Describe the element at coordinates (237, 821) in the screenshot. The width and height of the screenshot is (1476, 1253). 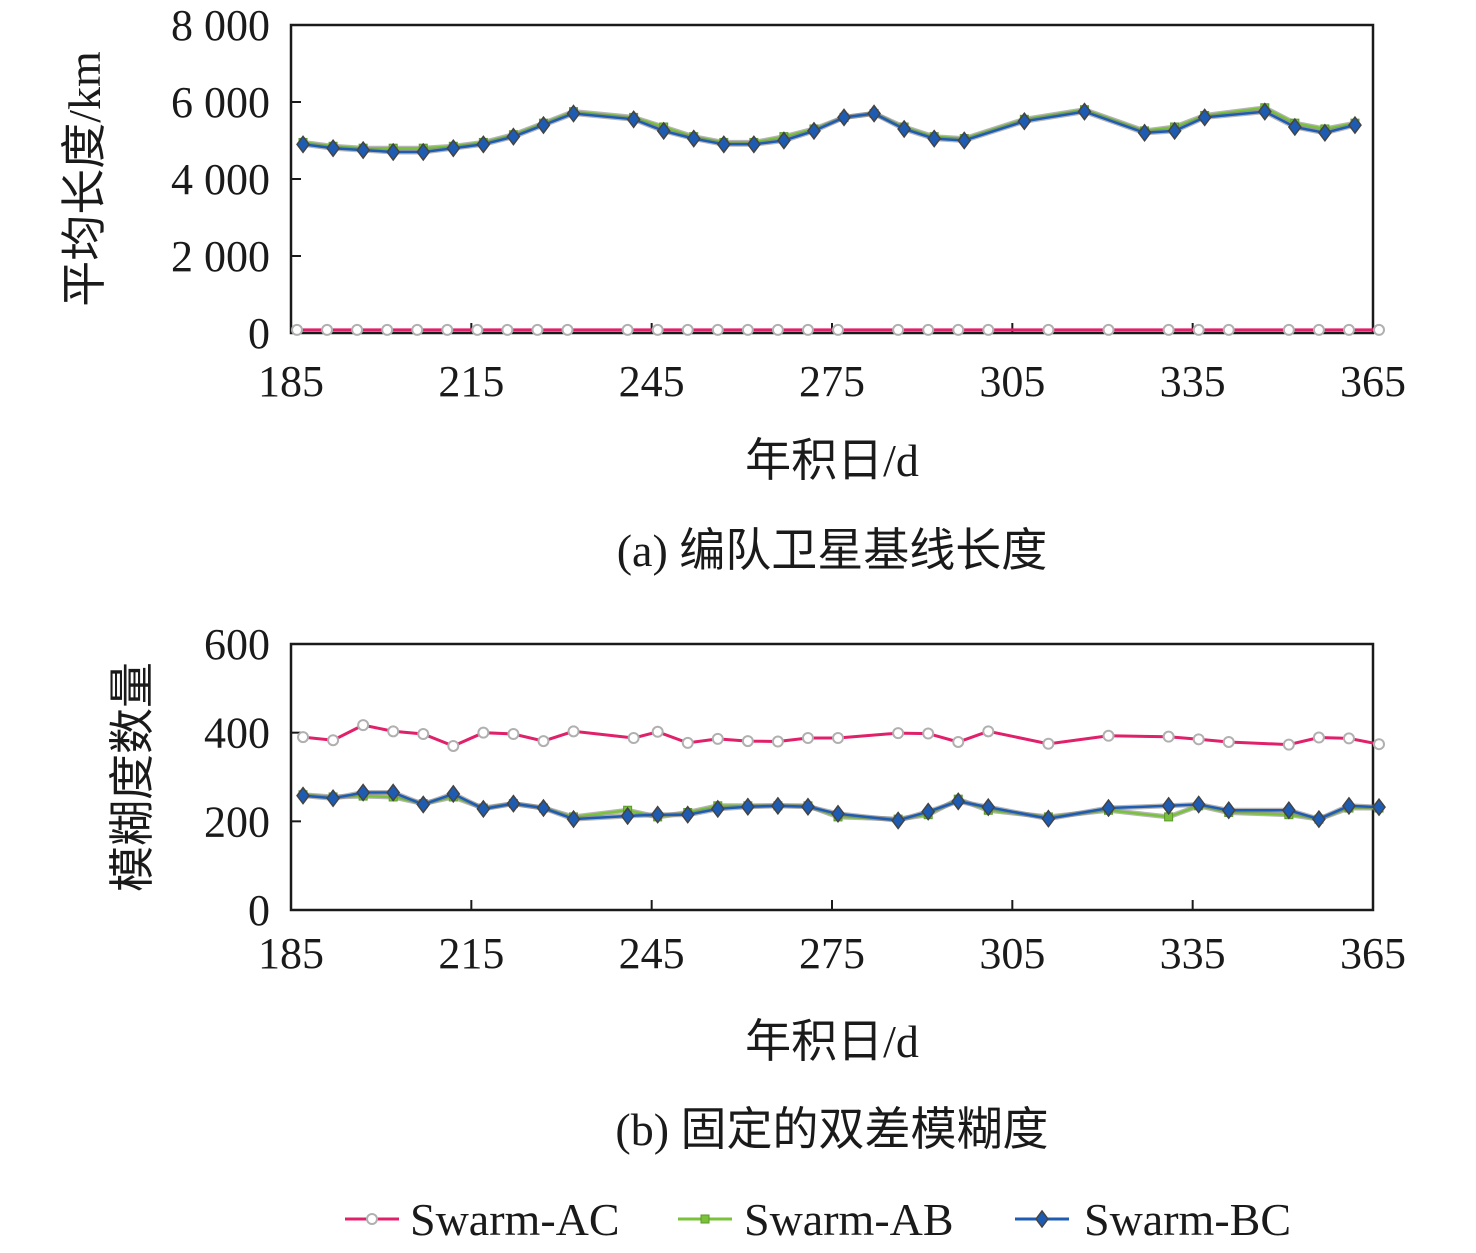
I see `y-tick-label: 200` at that location.